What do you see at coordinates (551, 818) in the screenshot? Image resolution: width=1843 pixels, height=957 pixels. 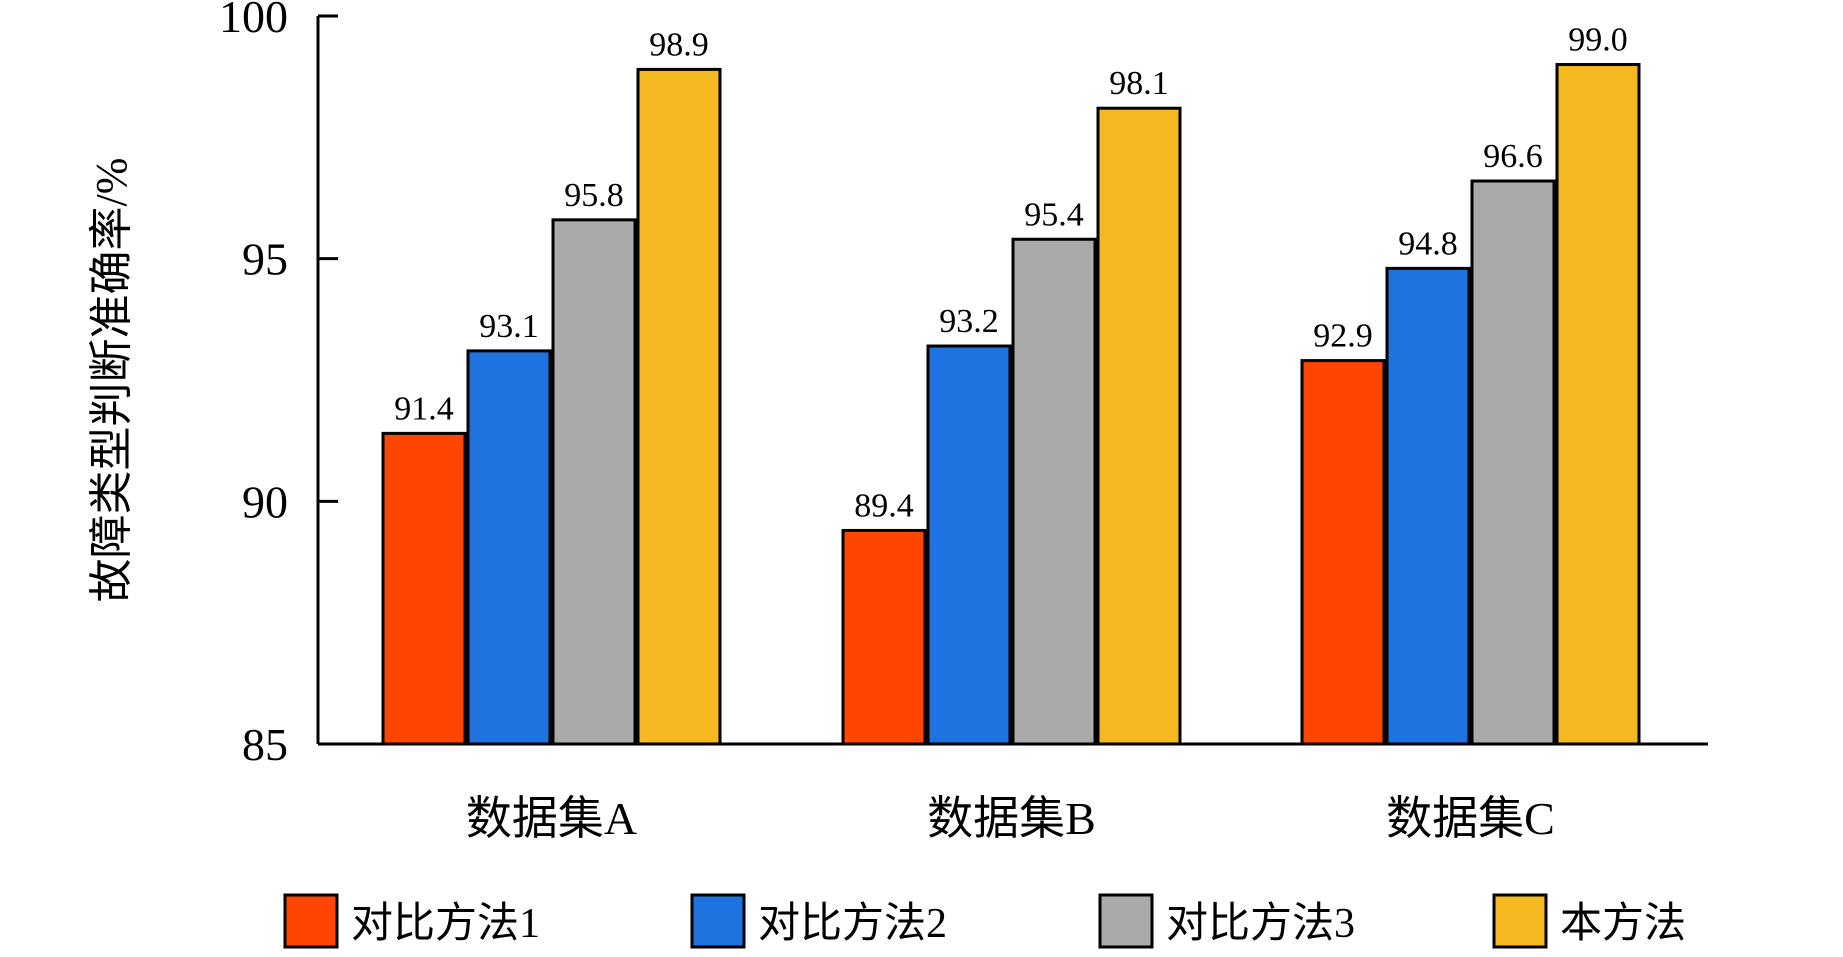 I see `category-label: 数据集A` at bounding box center [551, 818].